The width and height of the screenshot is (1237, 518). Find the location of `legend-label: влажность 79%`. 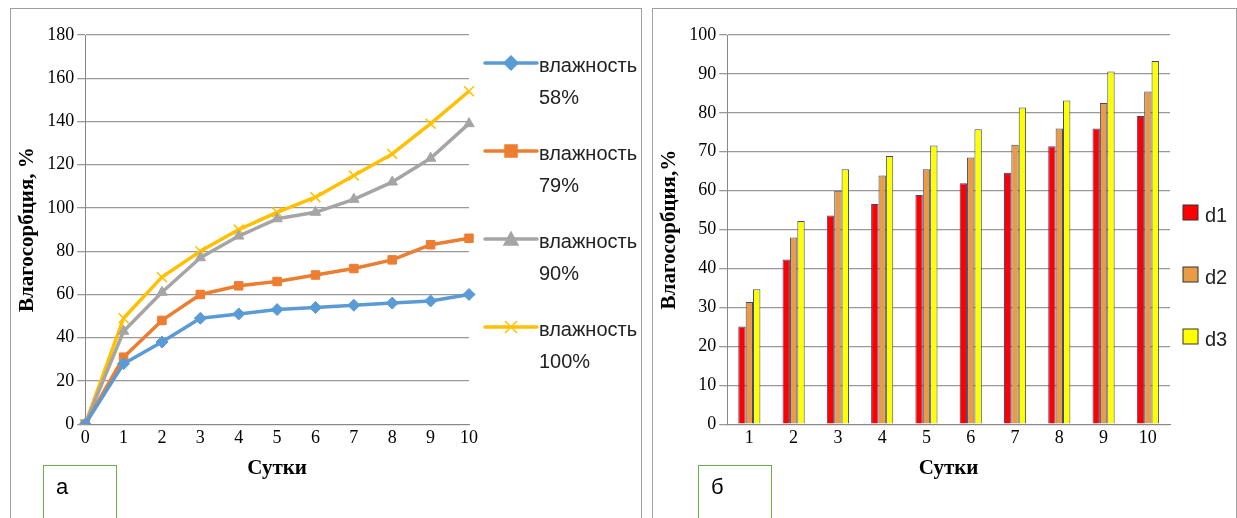

legend-label: влажность 79% is located at coordinates (589, 169).